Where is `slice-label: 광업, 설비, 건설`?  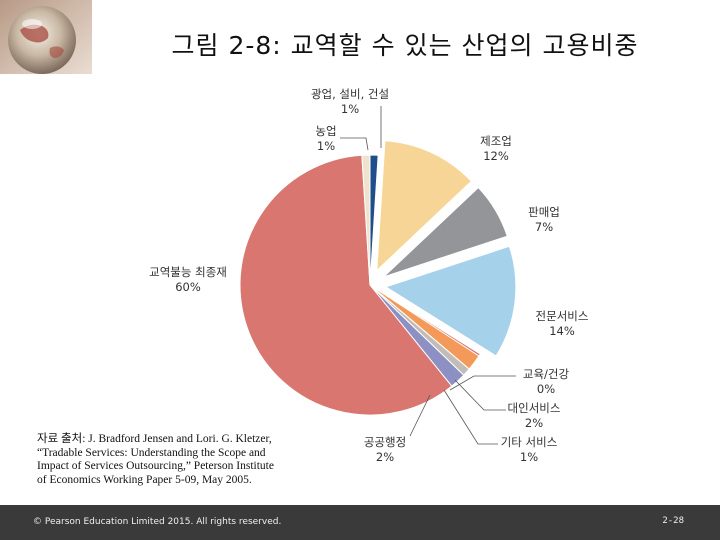
slice-label: 광업, 설비, 건설 is located at coordinates (350, 94).